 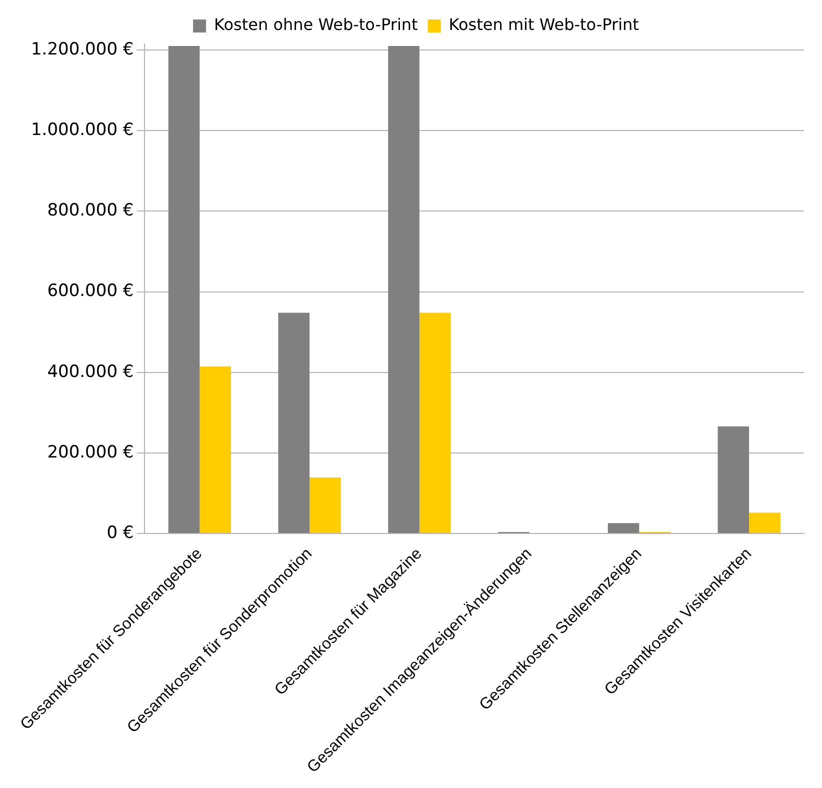 I want to click on y-tick-label: 800.000 €, so click(x=90, y=210).